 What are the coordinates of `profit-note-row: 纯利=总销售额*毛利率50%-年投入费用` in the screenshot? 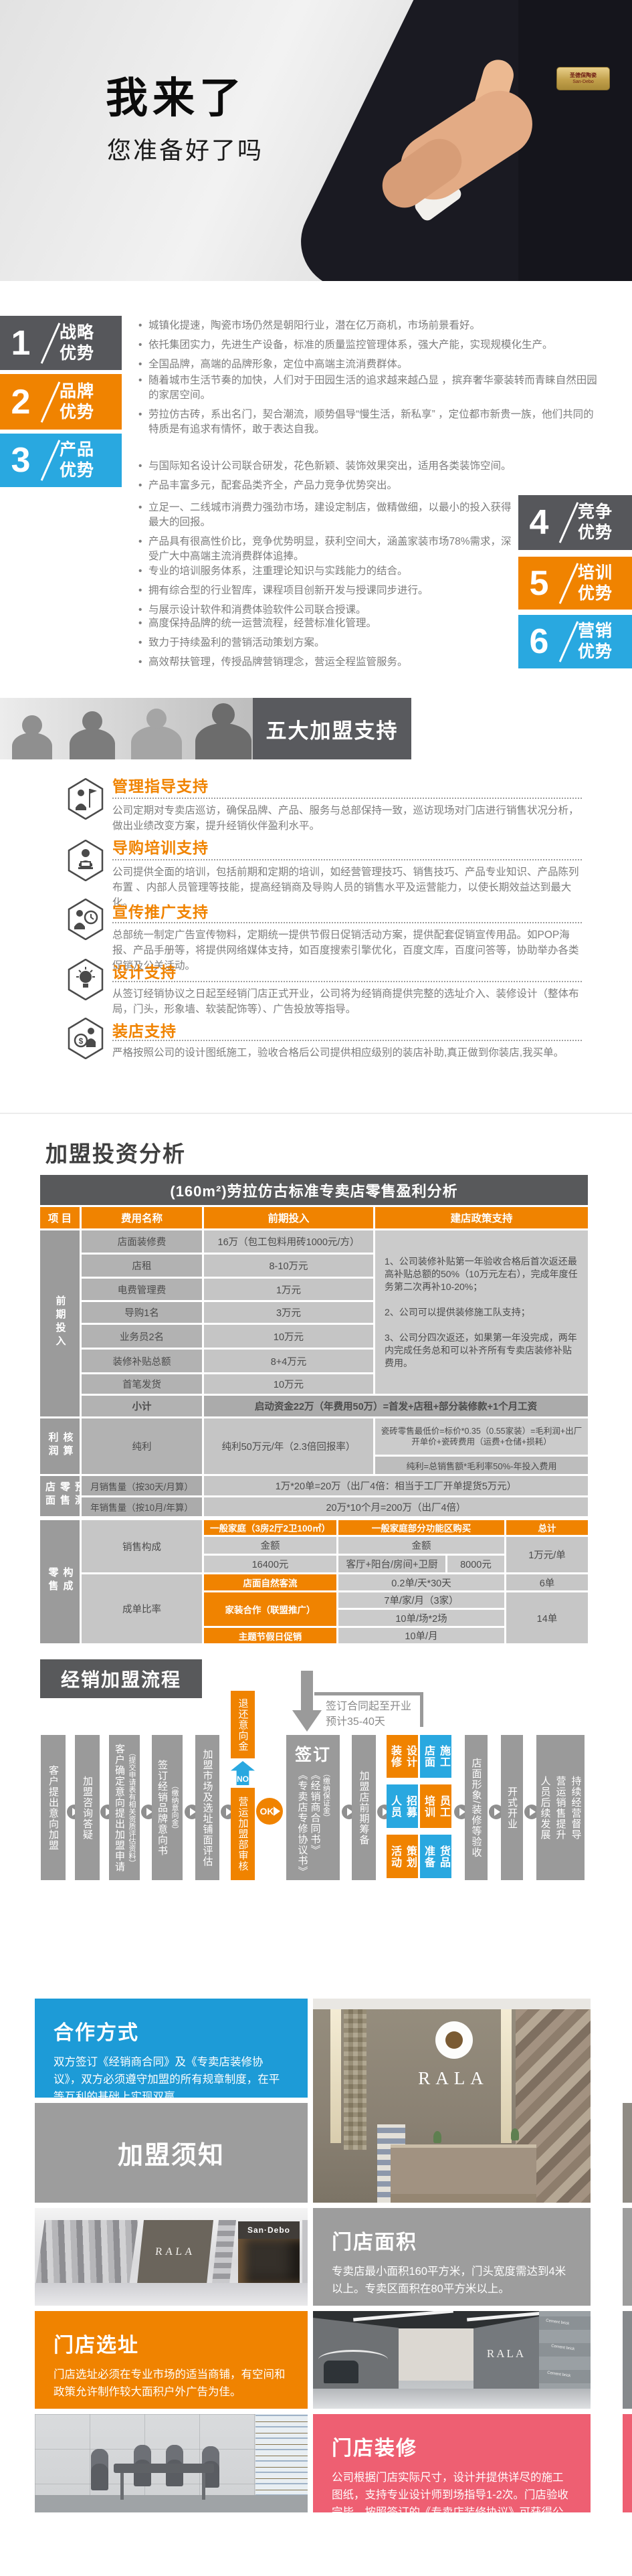 It's located at (314, 1465).